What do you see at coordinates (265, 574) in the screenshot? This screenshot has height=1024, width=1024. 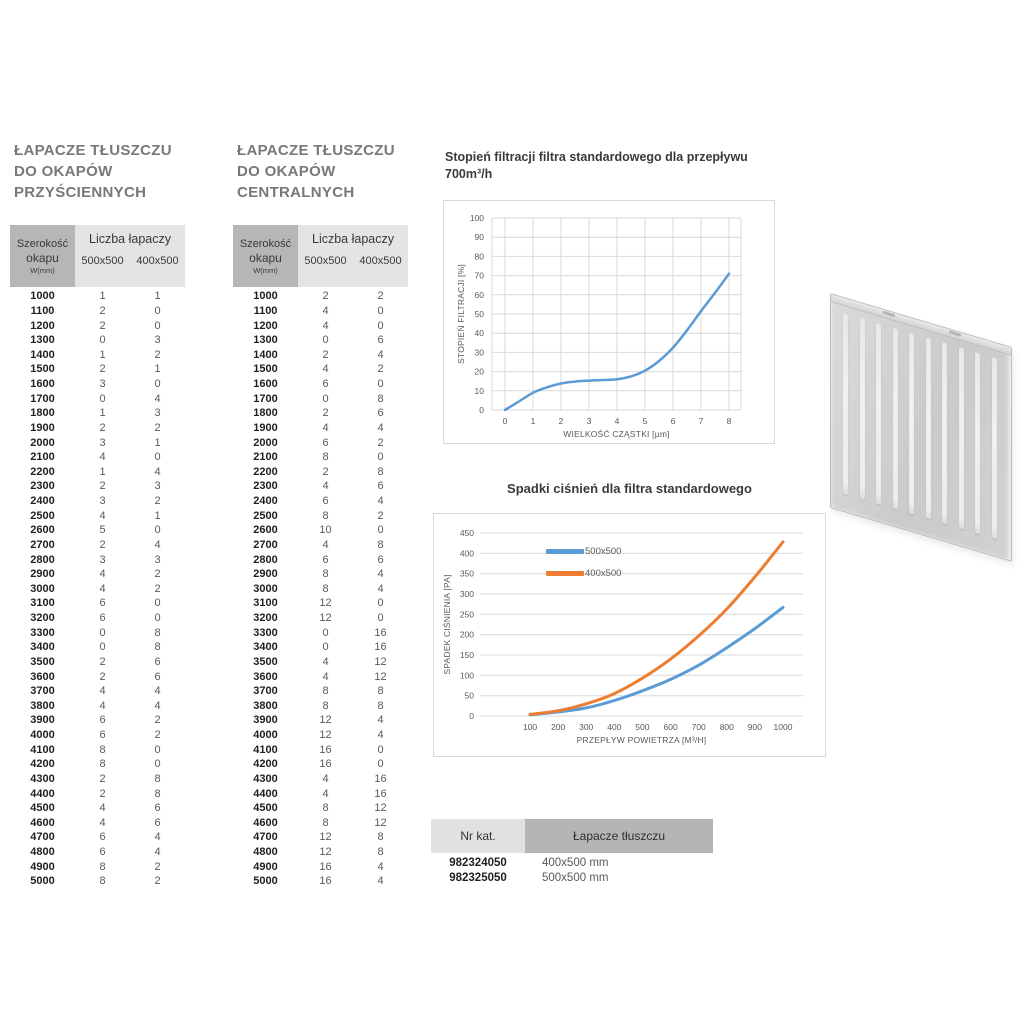 I see `hood-width-value: 2900` at bounding box center [265, 574].